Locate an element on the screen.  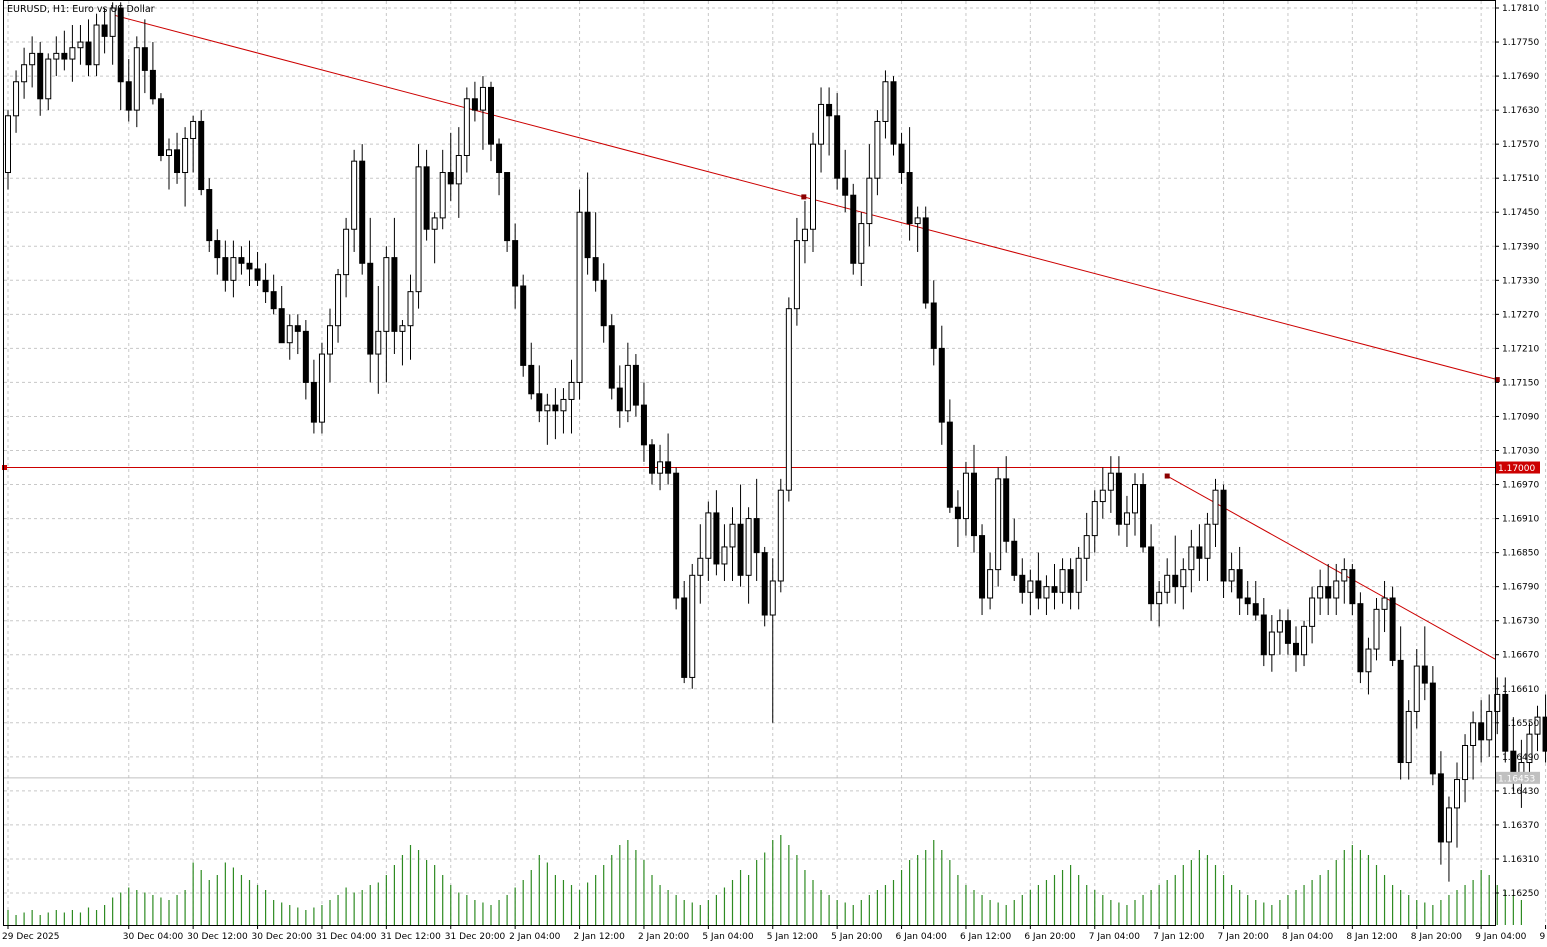
x-tick-label: 31 Dec 20:00 is located at coordinates (475, 937).